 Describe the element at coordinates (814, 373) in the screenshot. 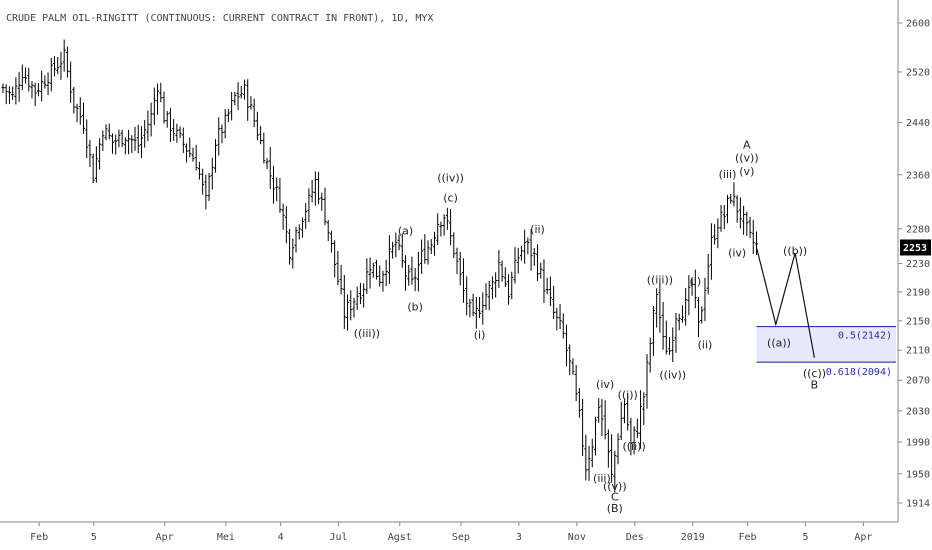

I see `wave-label: ((c))` at that location.